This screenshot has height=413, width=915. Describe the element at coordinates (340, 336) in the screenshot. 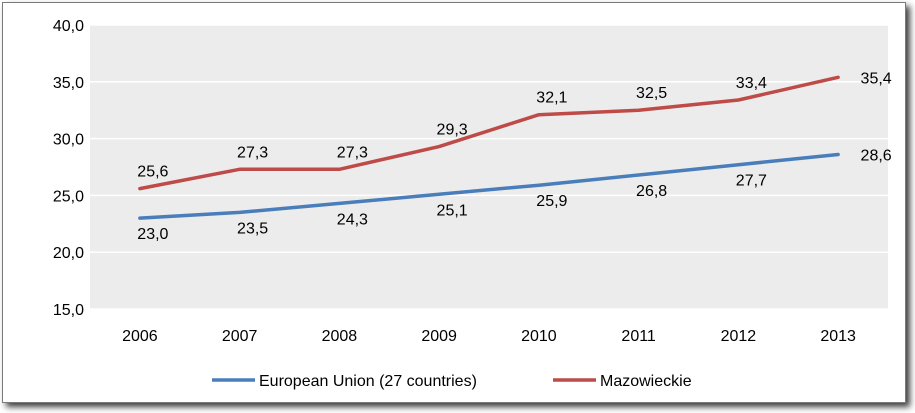

I see `x-tick-label: 2008` at that location.